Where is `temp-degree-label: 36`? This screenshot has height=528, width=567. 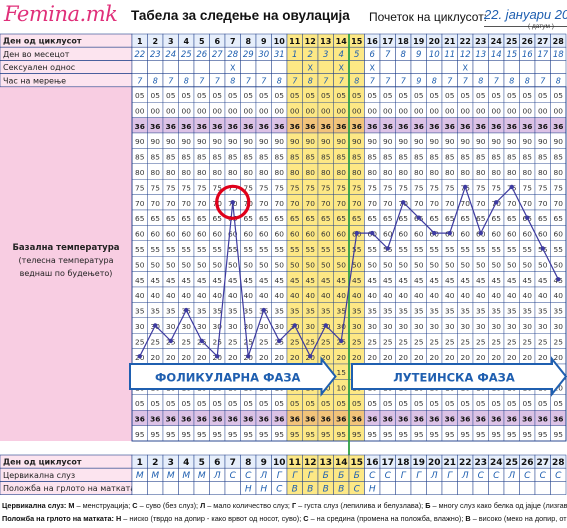 temp-degree-label: 36 is located at coordinates (310, 126).